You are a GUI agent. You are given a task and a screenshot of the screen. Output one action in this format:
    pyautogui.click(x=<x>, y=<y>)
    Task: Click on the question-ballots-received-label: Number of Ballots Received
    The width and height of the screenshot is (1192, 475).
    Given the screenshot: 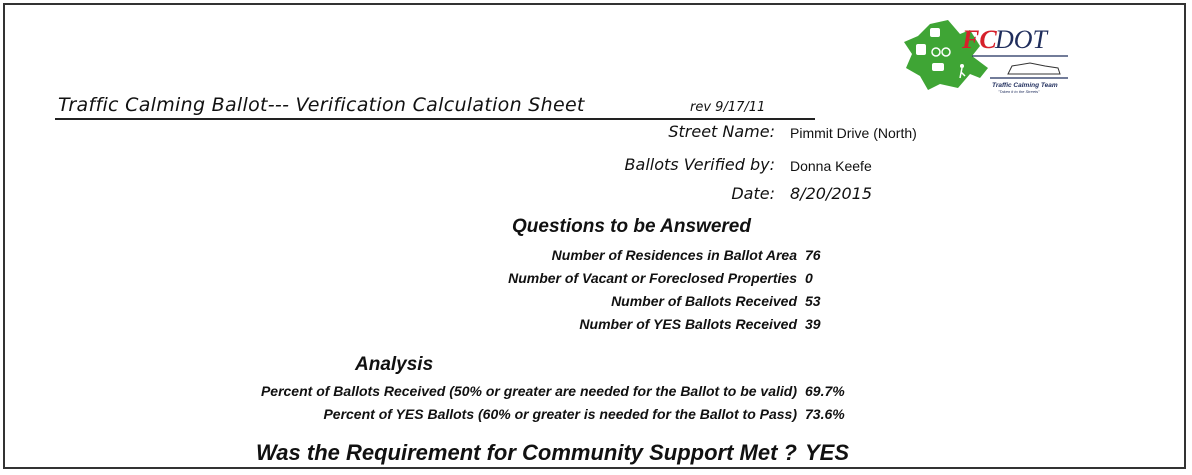 What is the action you would take?
    pyautogui.click(x=704, y=301)
    